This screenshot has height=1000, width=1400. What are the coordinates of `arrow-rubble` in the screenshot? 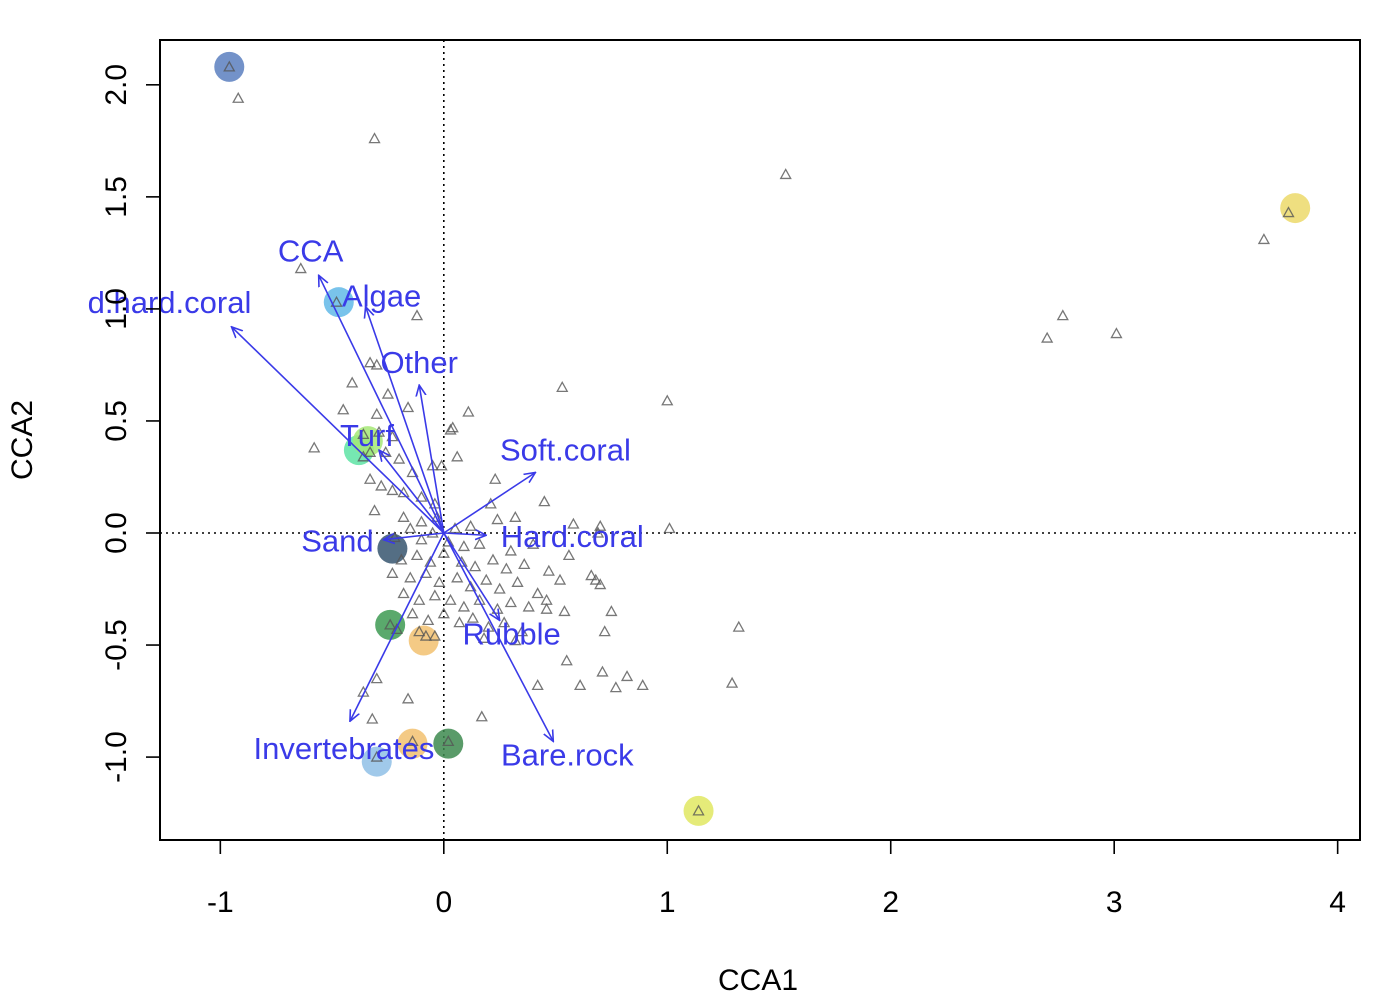 It's located at (471, 576).